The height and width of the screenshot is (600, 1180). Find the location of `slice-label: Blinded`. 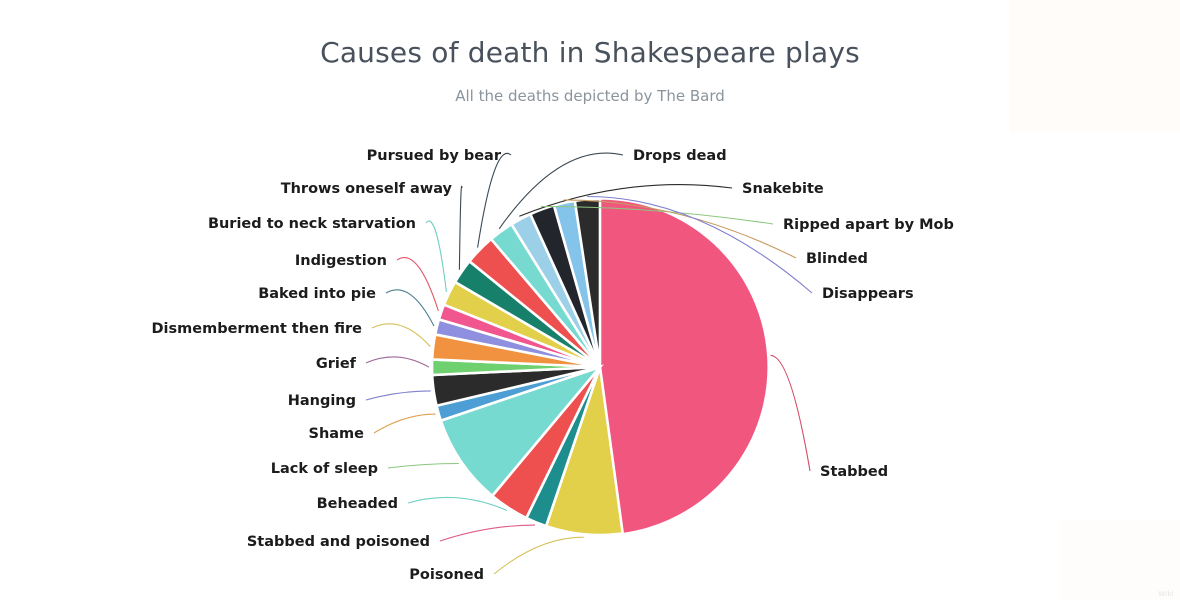

slice-label: Blinded is located at coordinates (837, 259).